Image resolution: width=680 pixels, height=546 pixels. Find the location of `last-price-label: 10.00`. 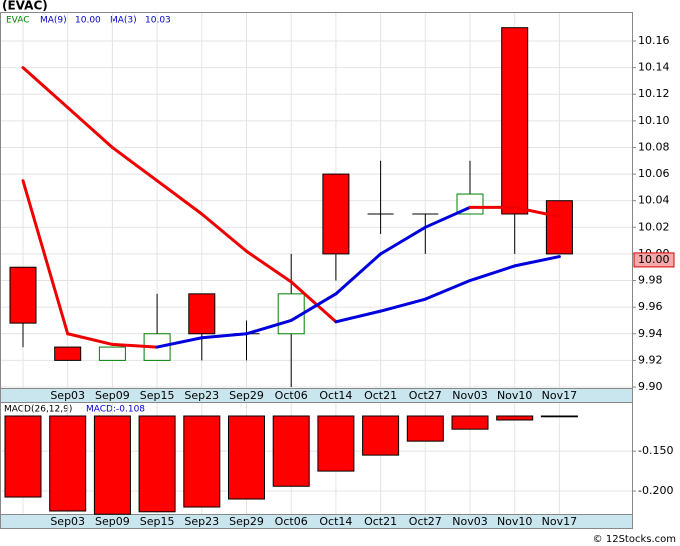

last-price-label: 10.00 is located at coordinates (654, 259).